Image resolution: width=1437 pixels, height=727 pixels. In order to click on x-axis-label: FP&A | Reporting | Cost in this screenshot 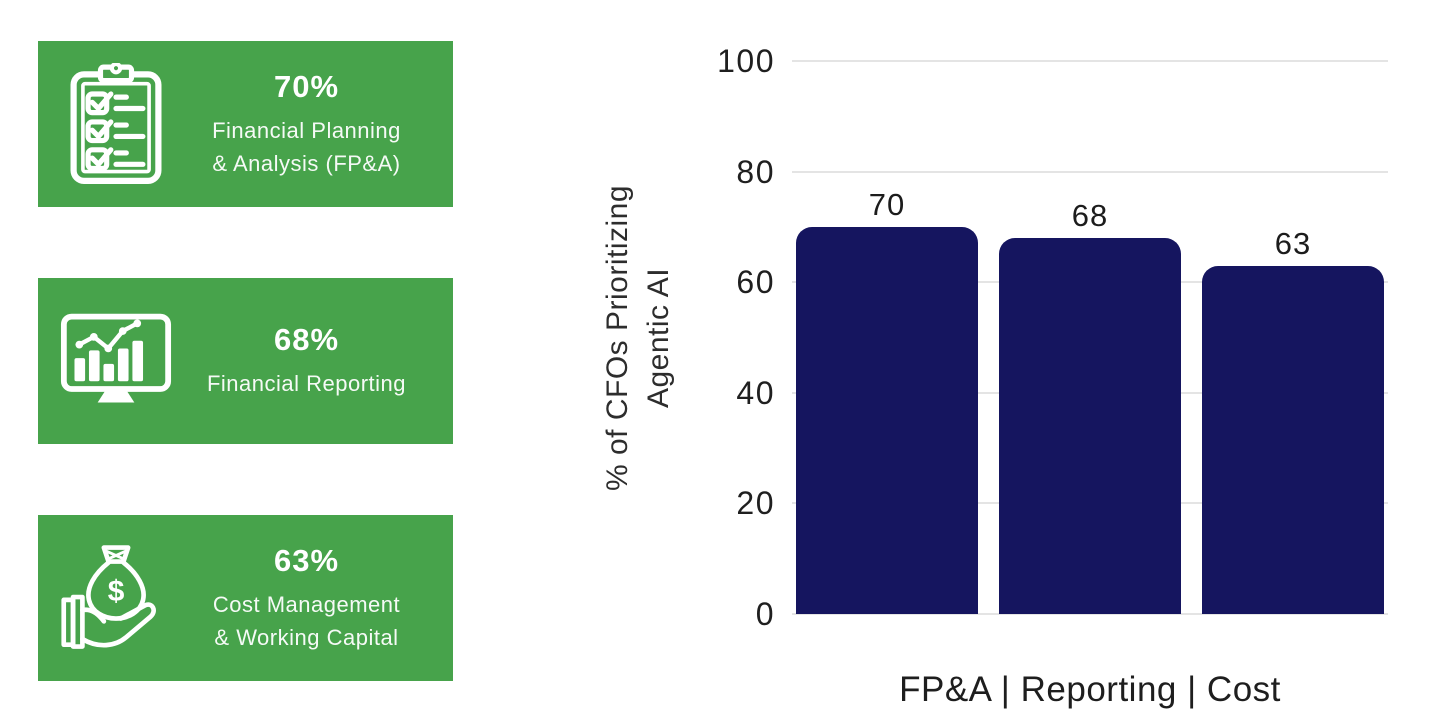, I will do `click(1090, 689)`.